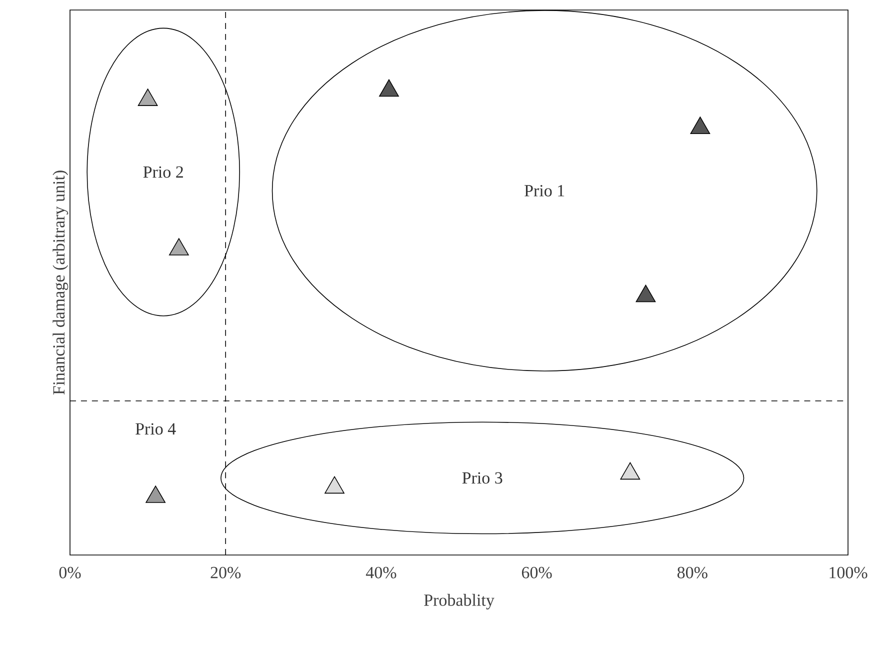 The image size is (892, 655). I want to click on x-tick-label: 40%, so click(381, 572).